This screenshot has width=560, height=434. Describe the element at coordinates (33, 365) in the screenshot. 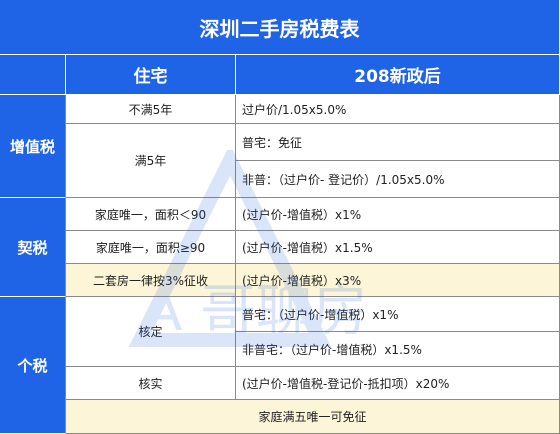

I see `section-income-label: 个税` at that location.